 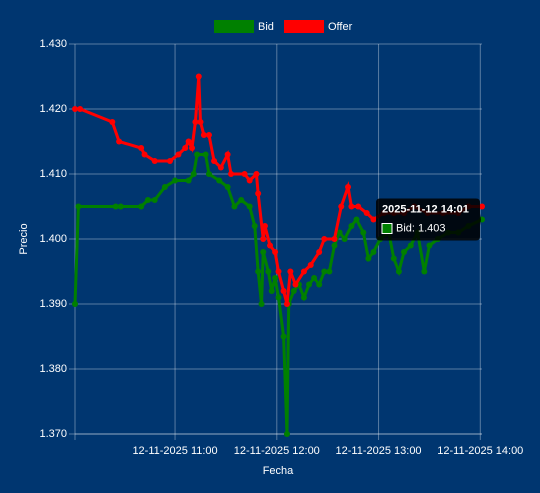 What do you see at coordinates (24, 238) in the screenshot?
I see `y-axis-title: Precio` at bounding box center [24, 238].